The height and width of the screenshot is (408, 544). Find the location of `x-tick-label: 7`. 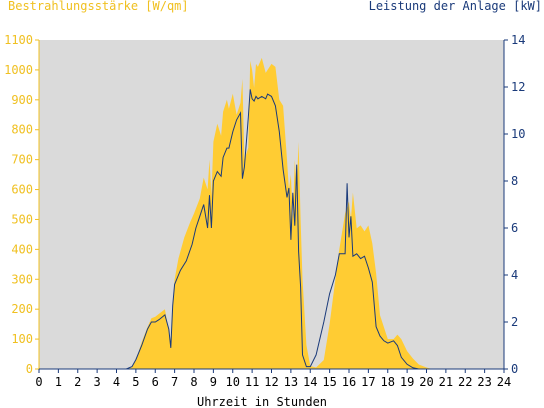

x-tick-label: 7 is located at coordinates (174, 382).